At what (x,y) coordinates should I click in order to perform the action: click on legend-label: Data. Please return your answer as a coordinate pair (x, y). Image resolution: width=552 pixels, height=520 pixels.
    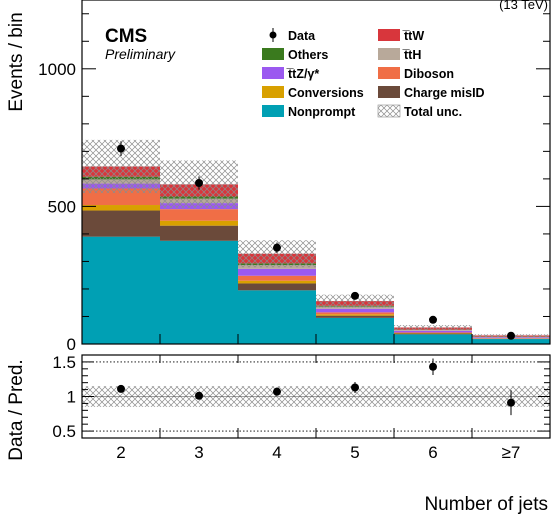
    Looking at the image, I should click on (302, 36).